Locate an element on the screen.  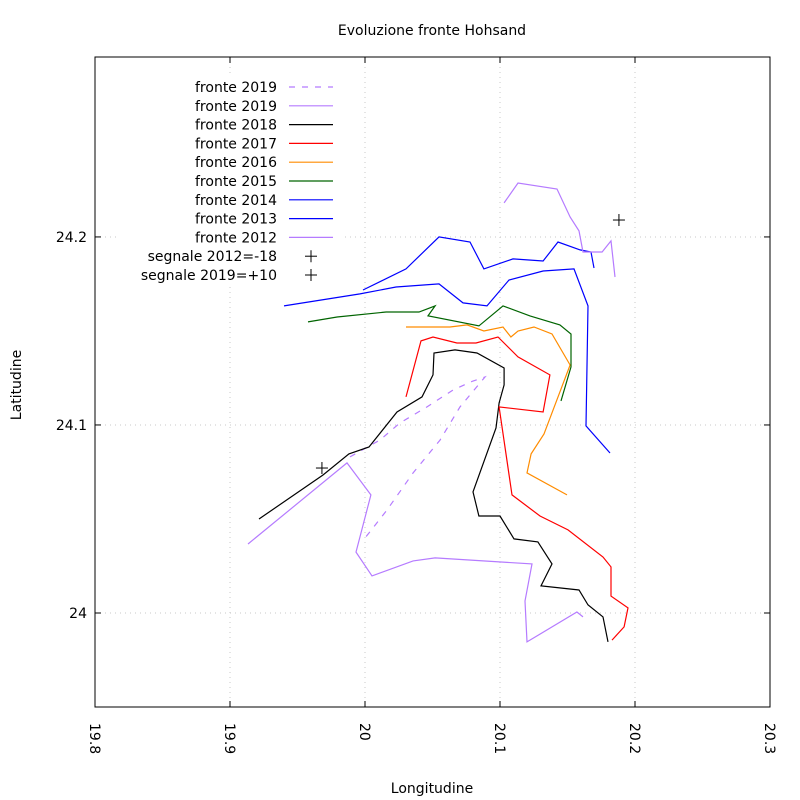
y-axis-label: Latitudine is located at coordinates (17, 385).